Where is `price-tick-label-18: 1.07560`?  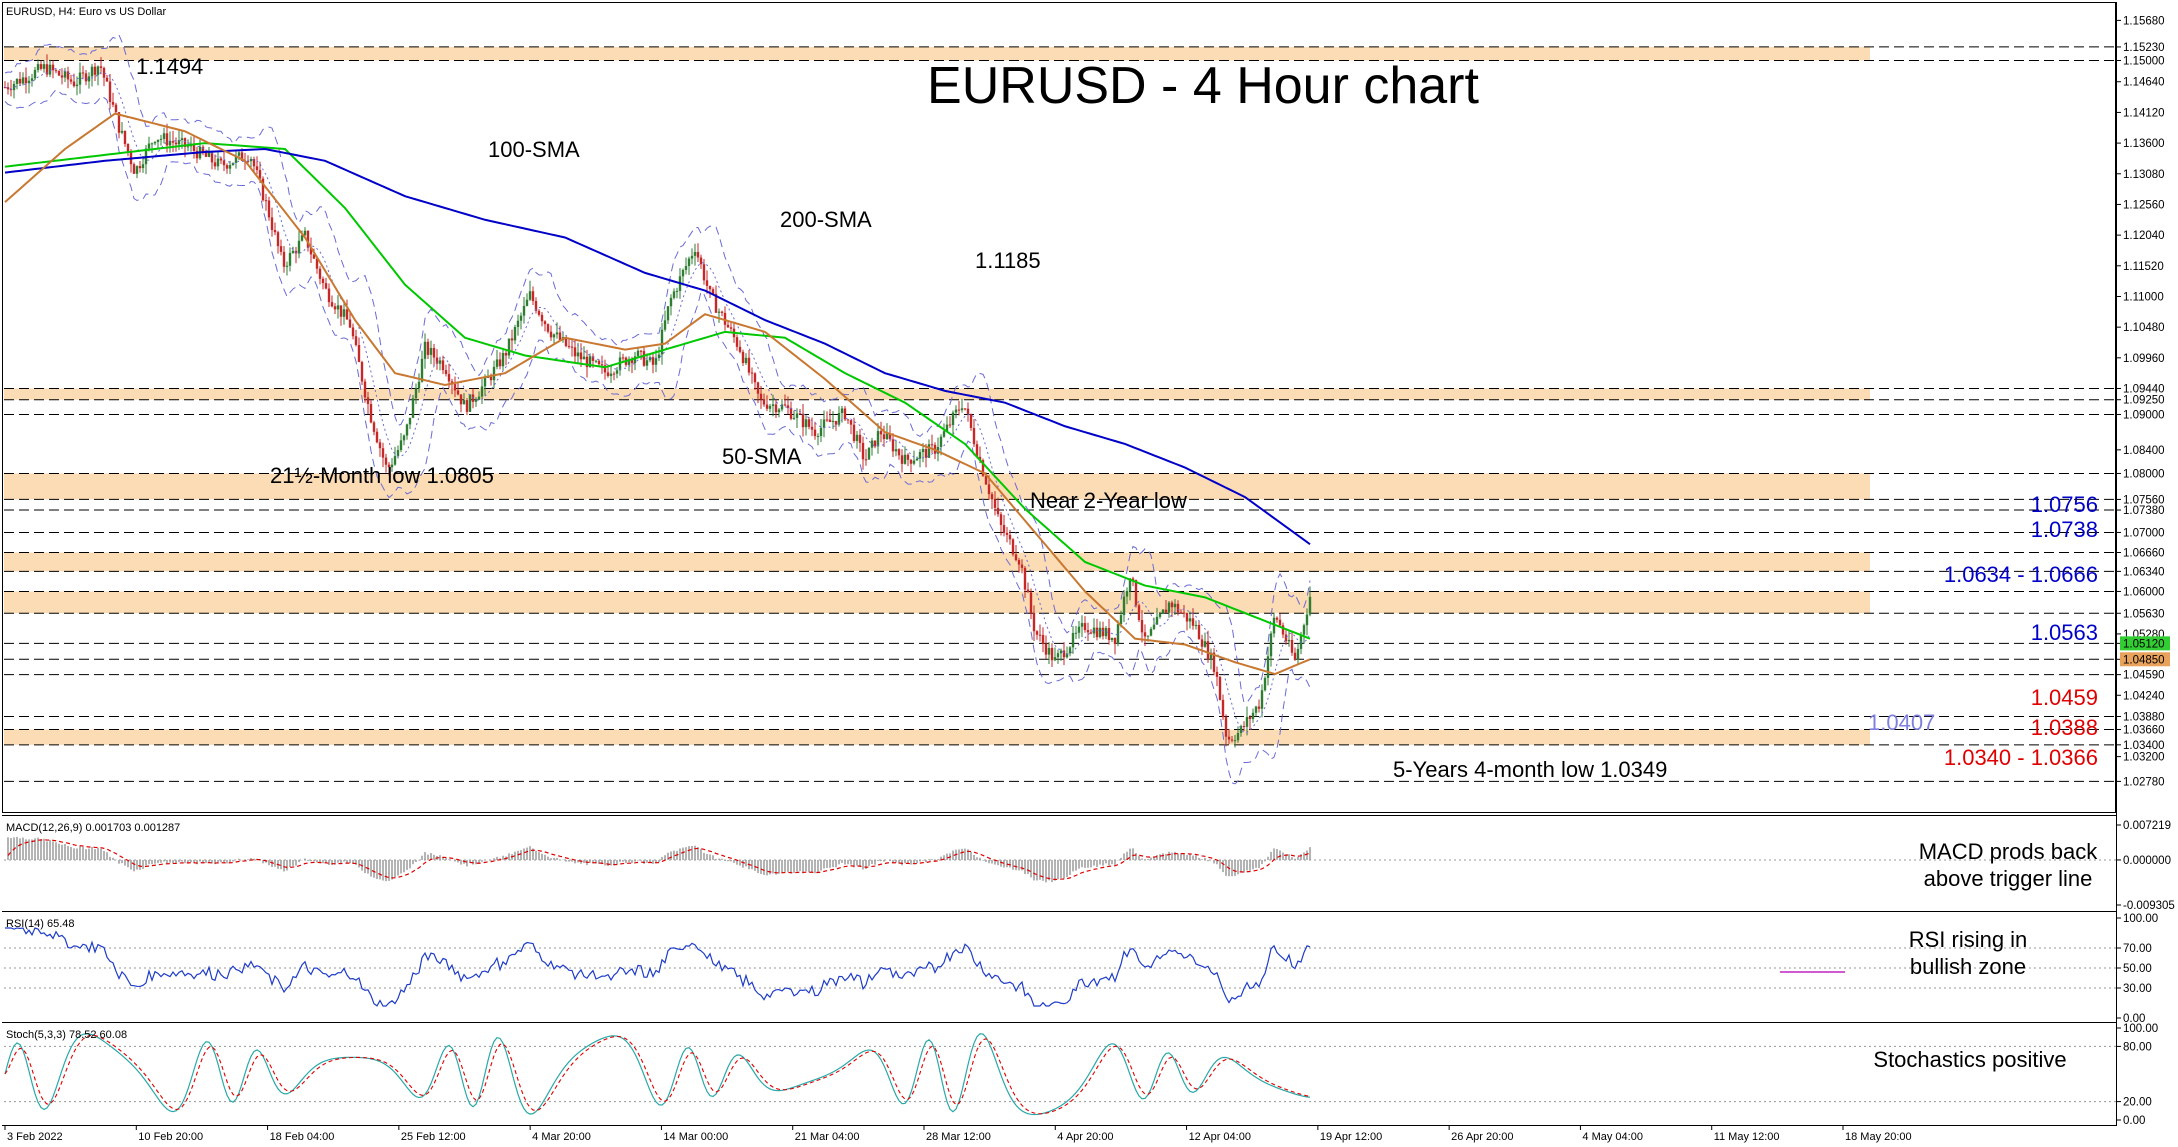 price-tick-label-18: 1.07560 is located at coordinates (2144, 500).